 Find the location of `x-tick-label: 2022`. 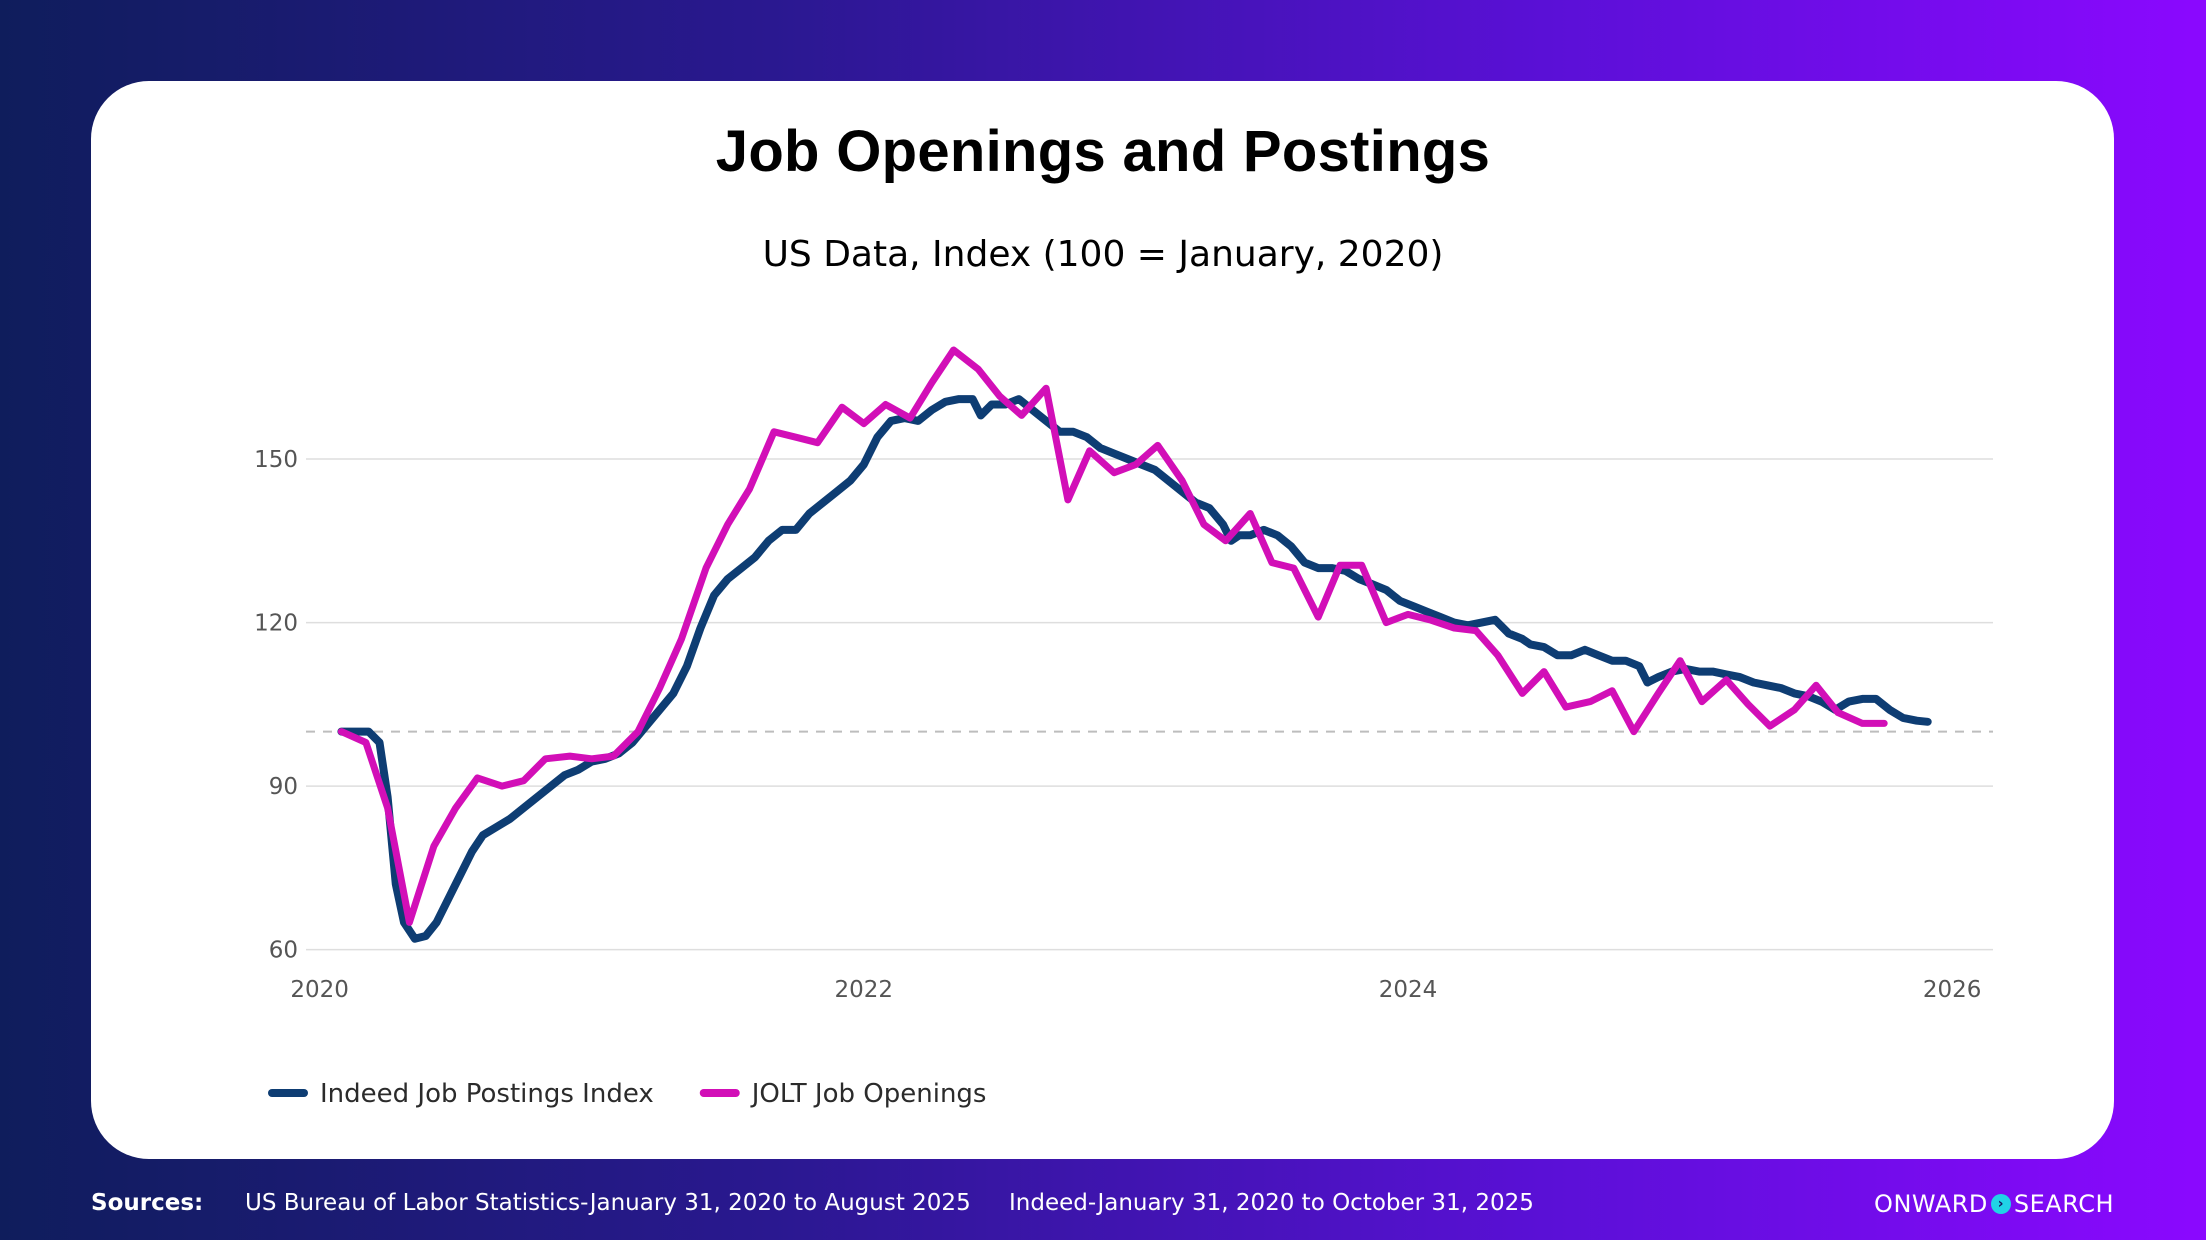

x-tick-label: 2022 is located at coordinates (864, 990).